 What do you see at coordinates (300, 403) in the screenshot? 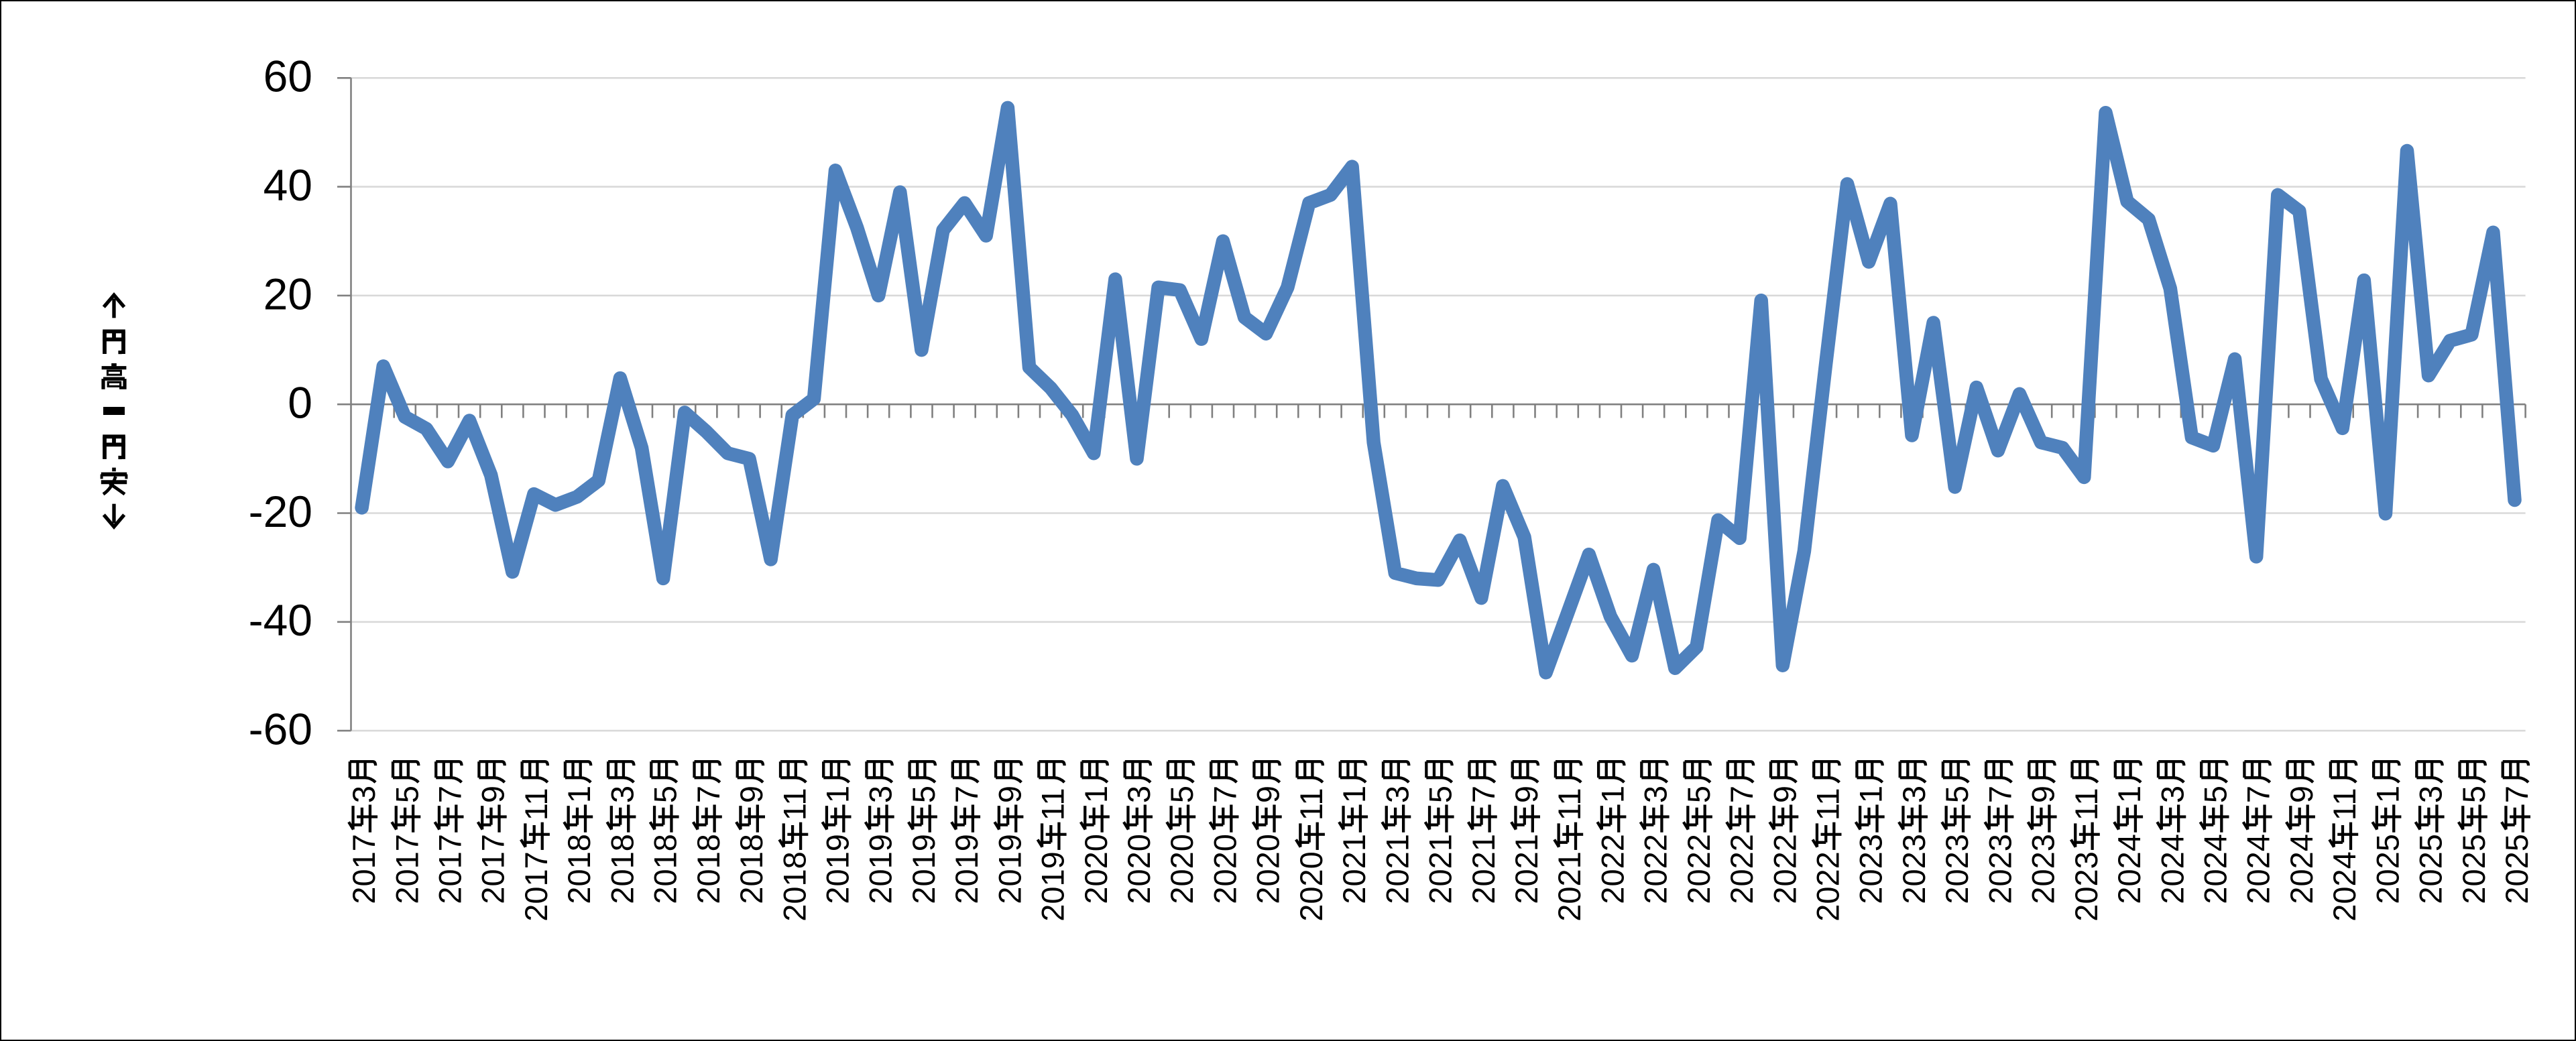
I see `svg-text: 0` at bounding box center [300, 403].